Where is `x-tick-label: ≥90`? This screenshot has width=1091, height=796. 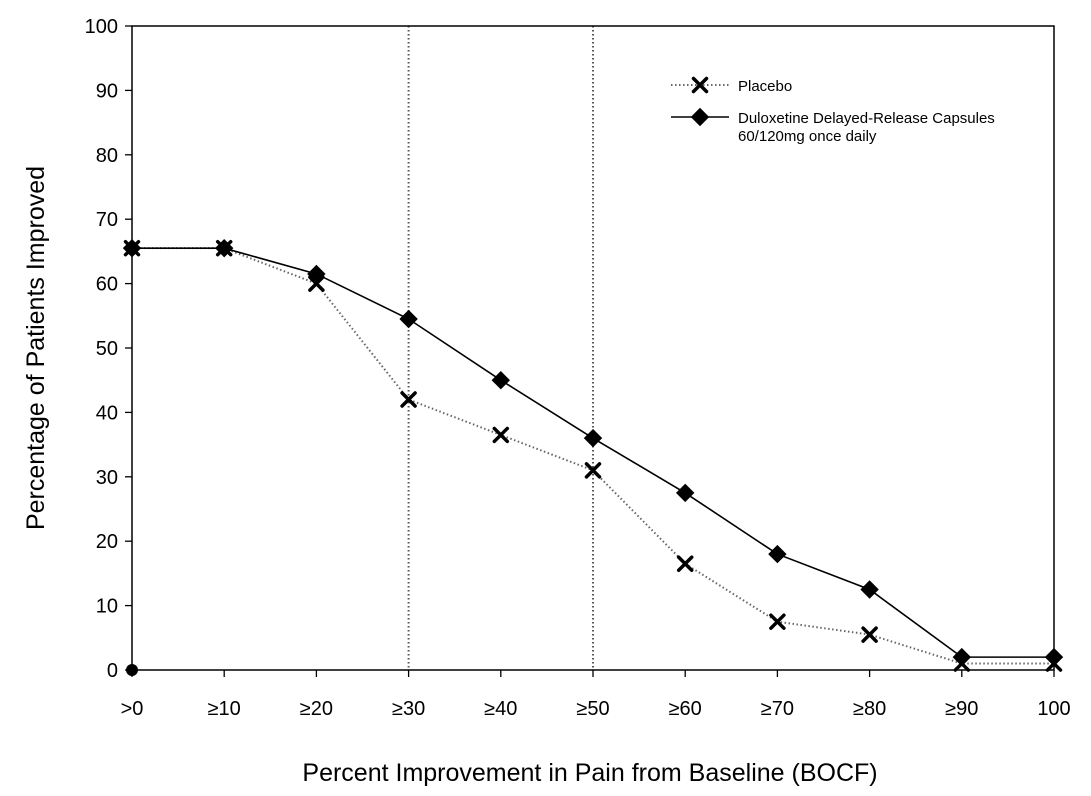 x-tick-label: ≥90 is located at coordinates (961, 709).